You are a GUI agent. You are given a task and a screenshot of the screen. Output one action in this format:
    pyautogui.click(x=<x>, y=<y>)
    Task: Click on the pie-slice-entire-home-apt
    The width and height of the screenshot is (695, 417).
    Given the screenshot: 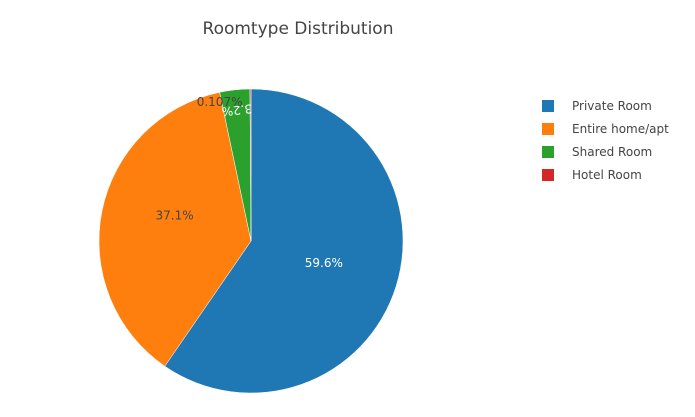 What is the action you would take?
    pyautogui.click(x=175, y=229)
    